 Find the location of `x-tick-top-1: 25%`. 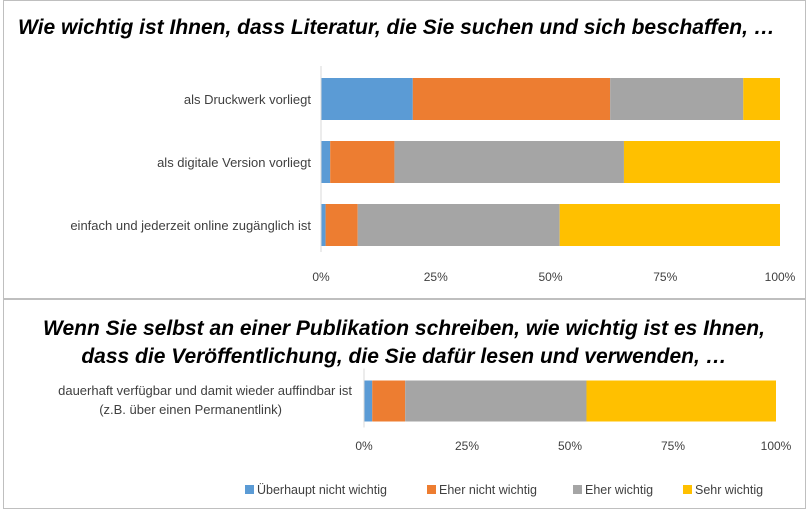

x-tick-top-1: 25% is located at coordinates (436, 277).